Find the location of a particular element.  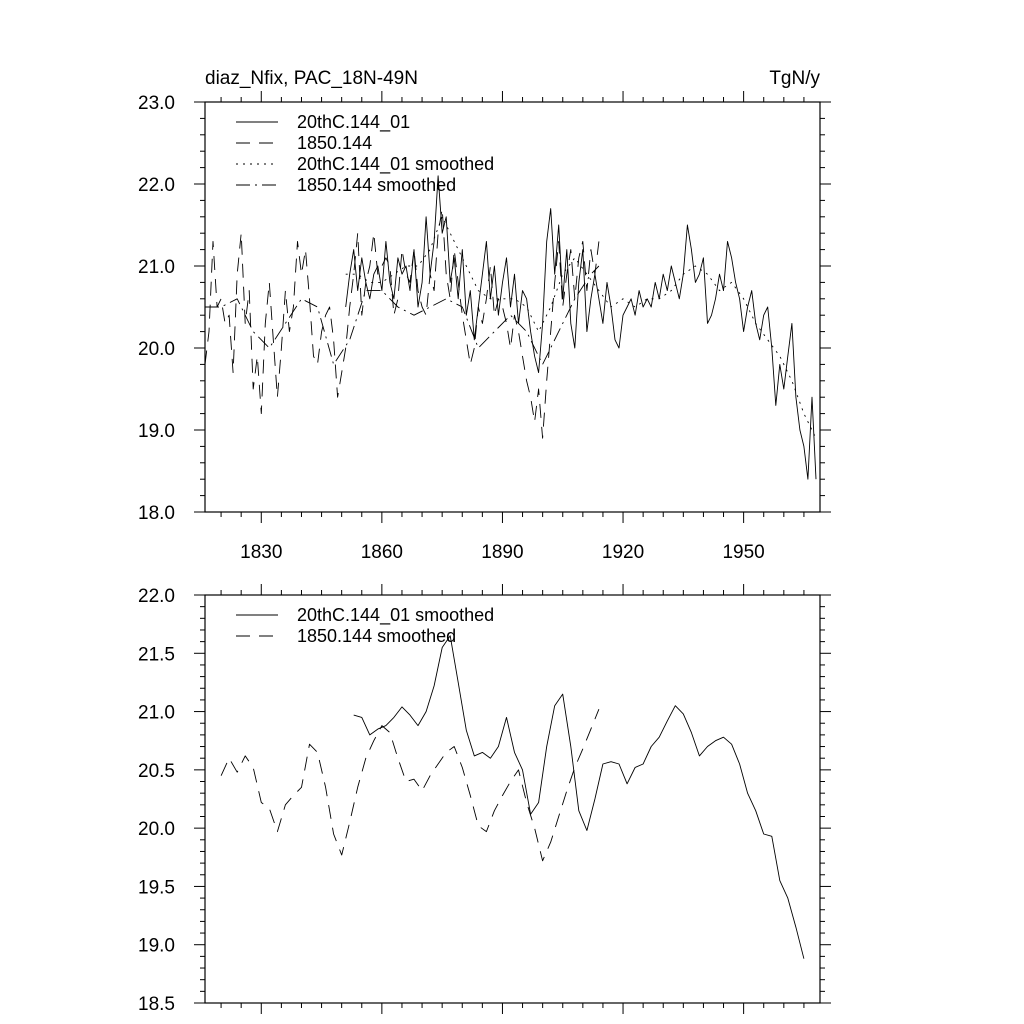

top-y-tick-label: 22.0 is located at coordinates (156, 185).